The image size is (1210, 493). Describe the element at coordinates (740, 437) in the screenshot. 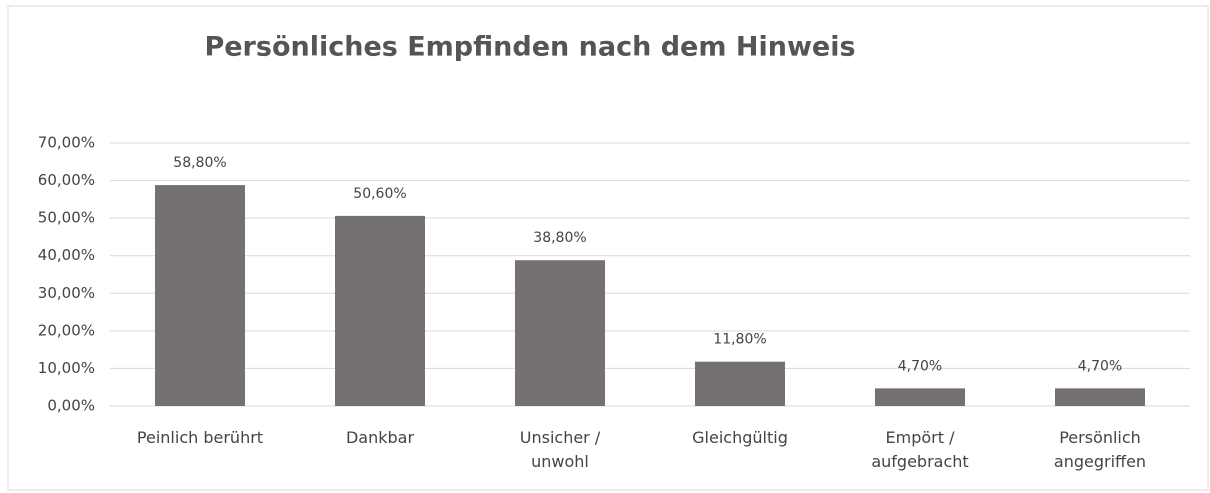

I see `x-tick-label: Gleichgültig` at that location.